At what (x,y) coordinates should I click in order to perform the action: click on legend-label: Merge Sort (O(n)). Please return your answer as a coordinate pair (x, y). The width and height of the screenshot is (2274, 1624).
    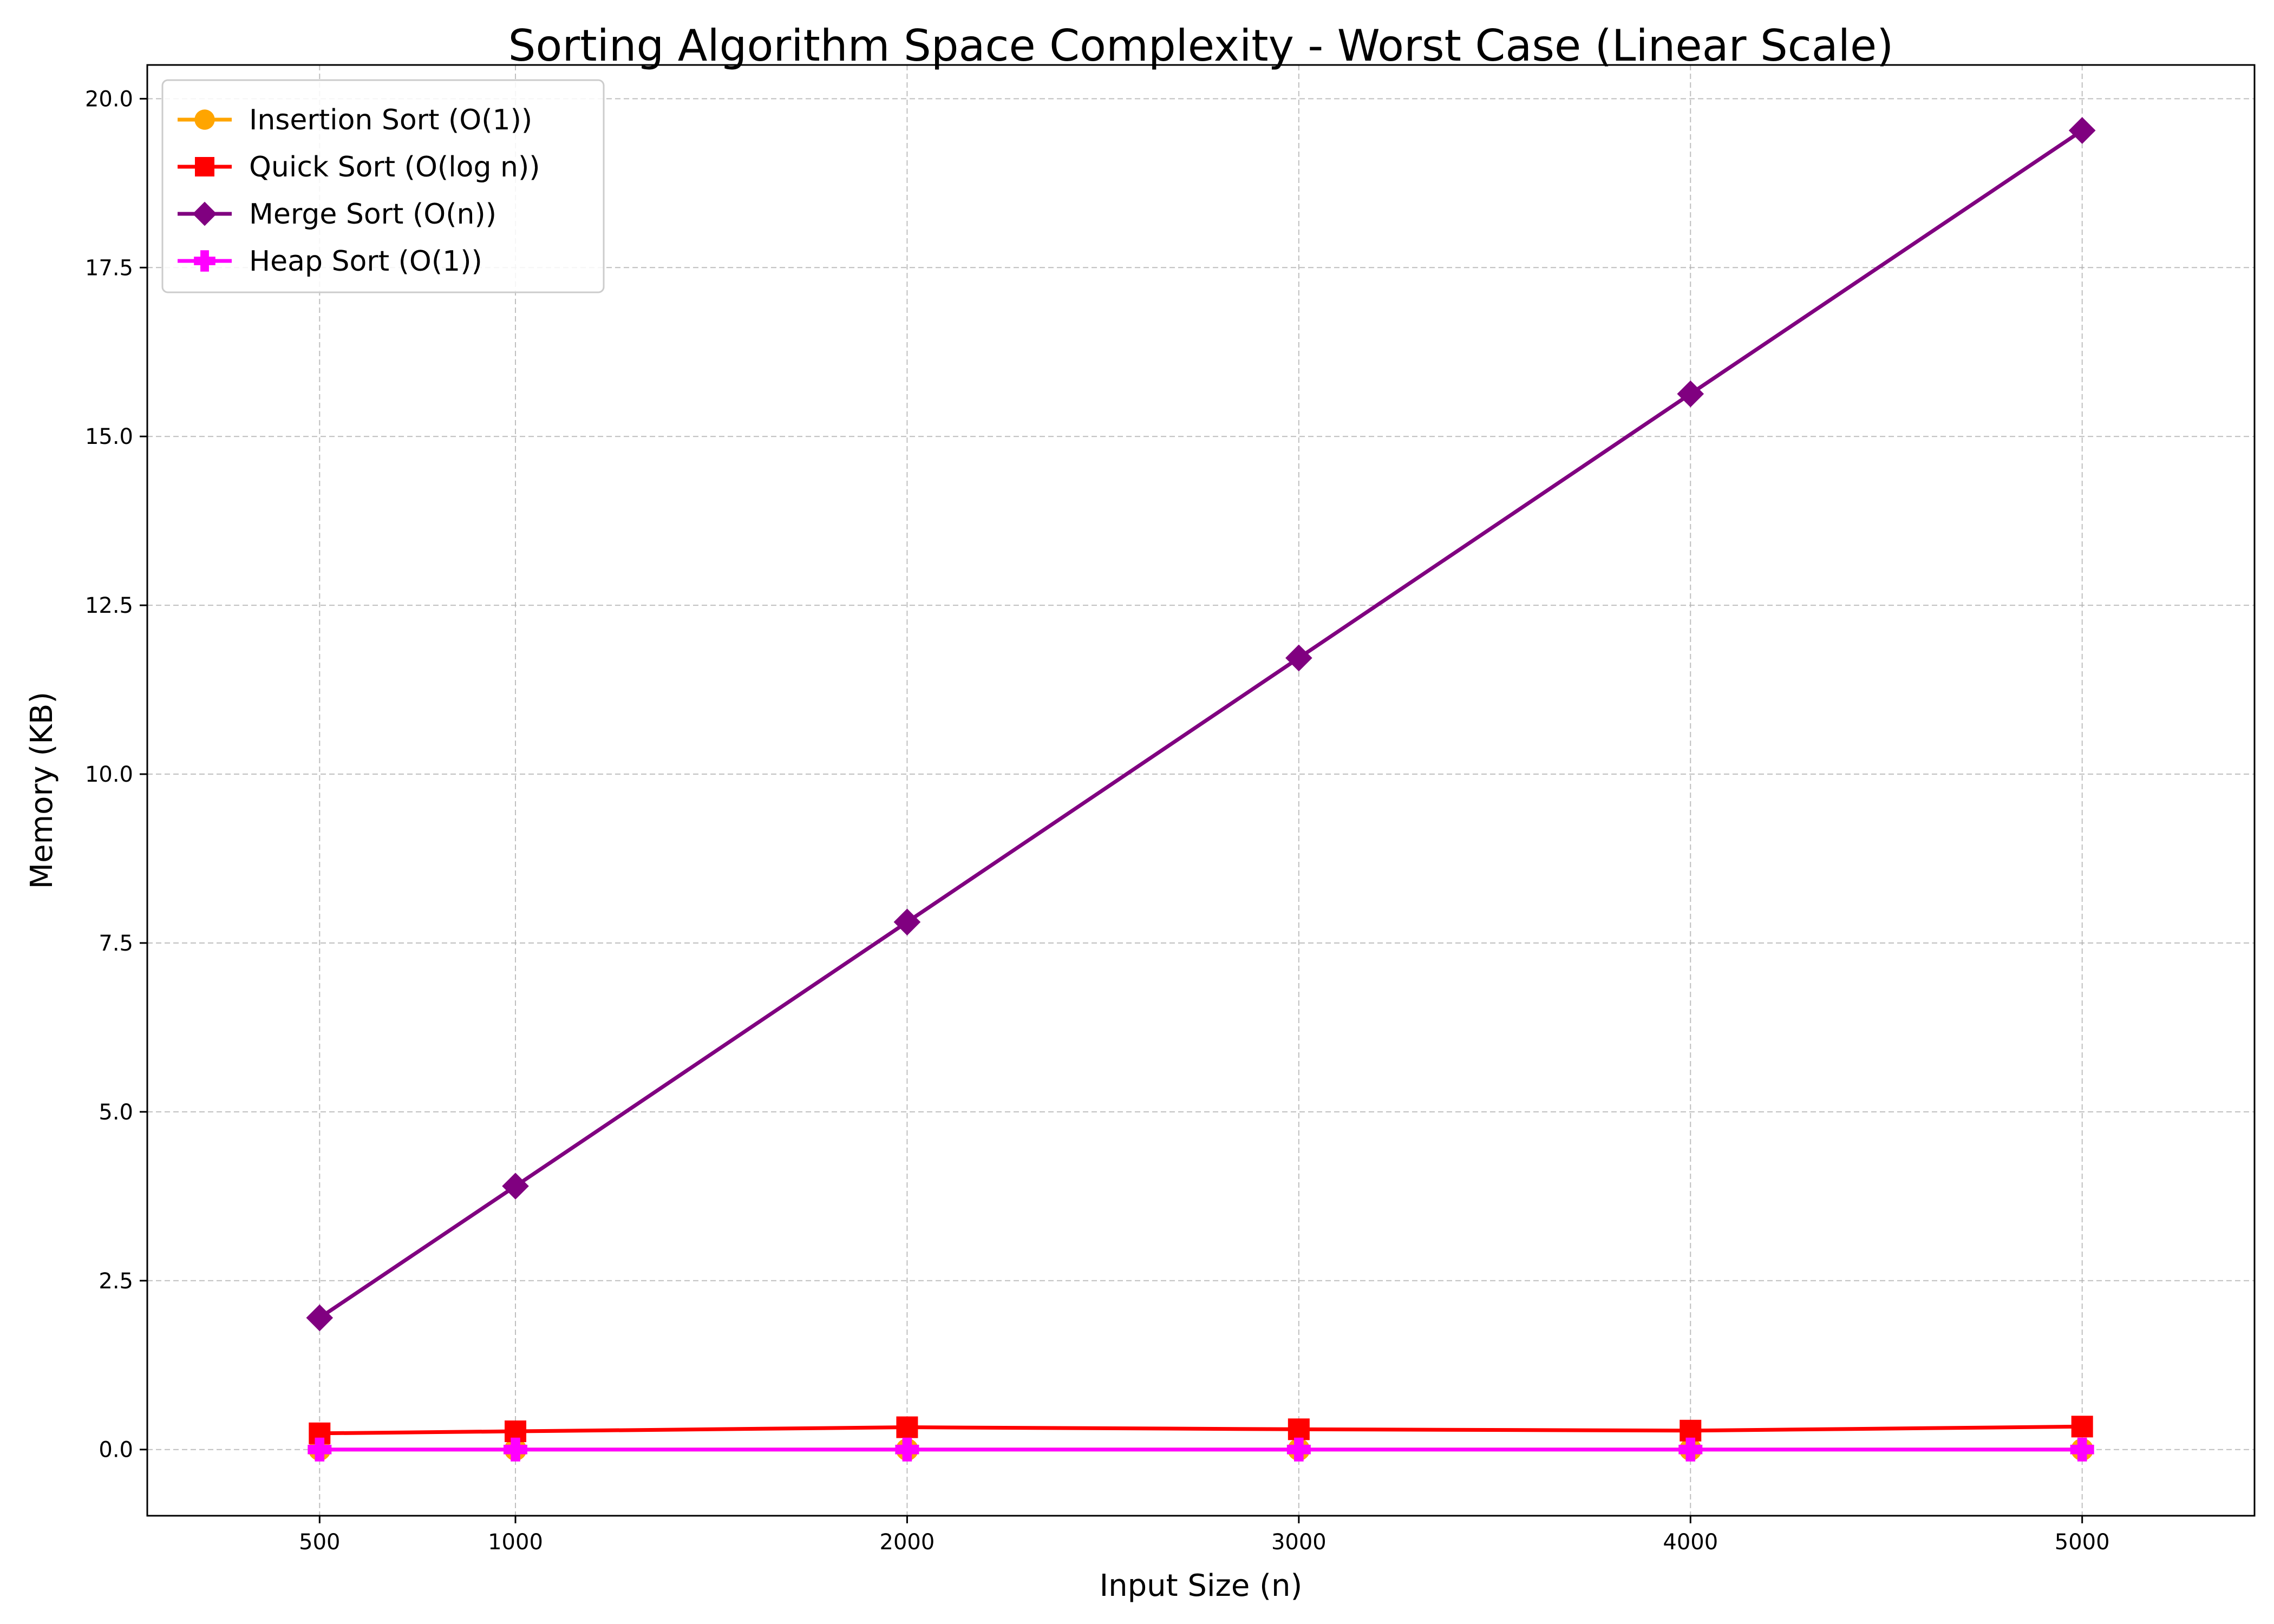
    Looking at the image, I should click on (373, 214).